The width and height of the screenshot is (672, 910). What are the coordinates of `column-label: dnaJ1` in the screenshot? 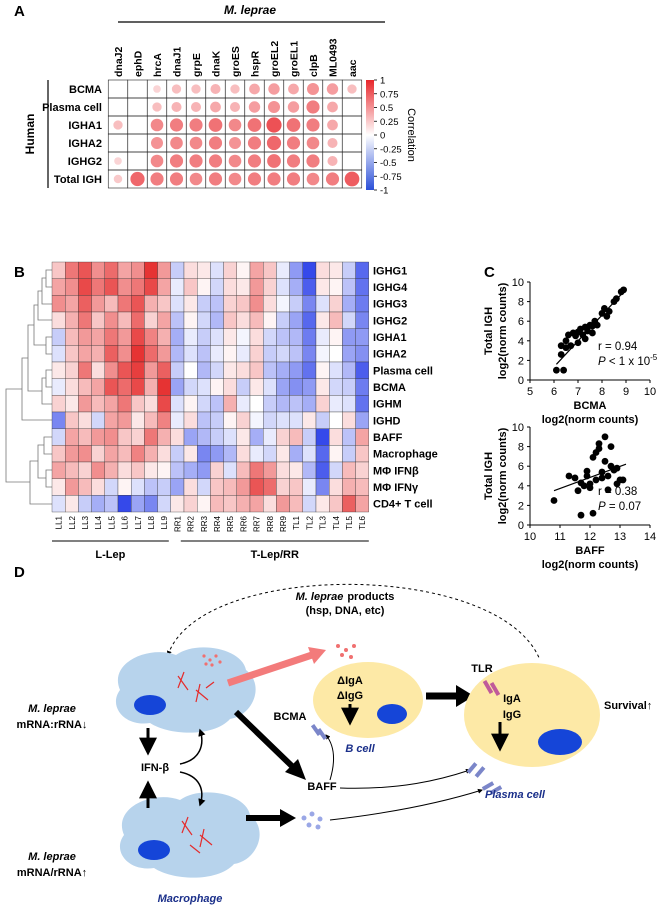 It's located at (178, 61).